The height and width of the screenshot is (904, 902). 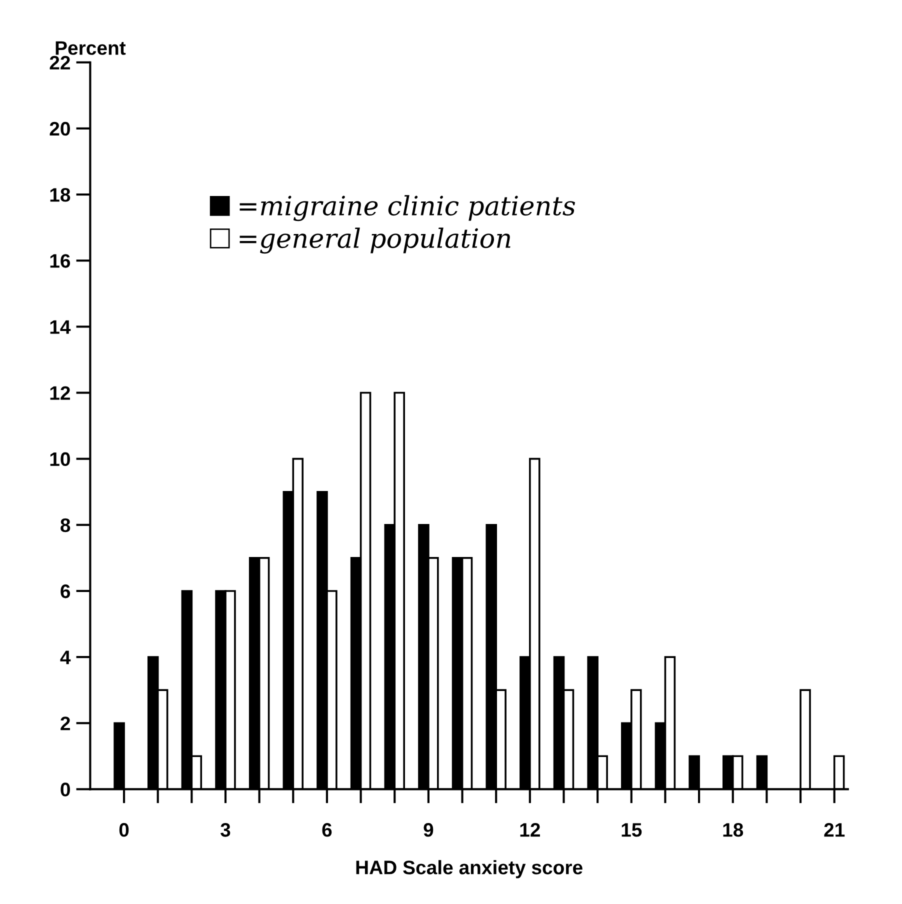 I want to click on x-tick-label: 12, so click(x=530, y=830).